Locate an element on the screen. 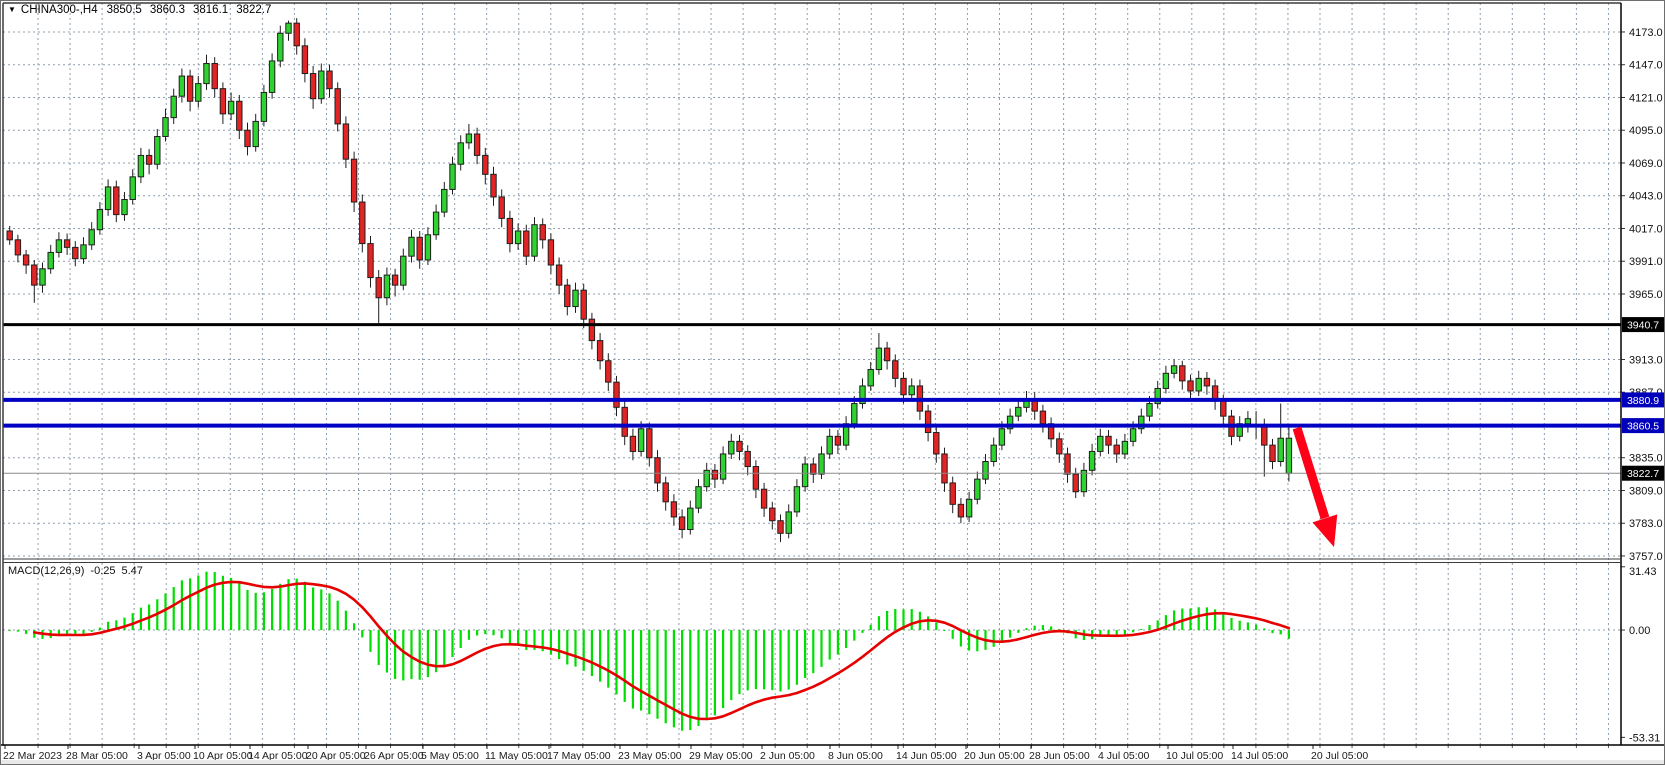  down-arrow-head is located at coordinates (1325, 530).